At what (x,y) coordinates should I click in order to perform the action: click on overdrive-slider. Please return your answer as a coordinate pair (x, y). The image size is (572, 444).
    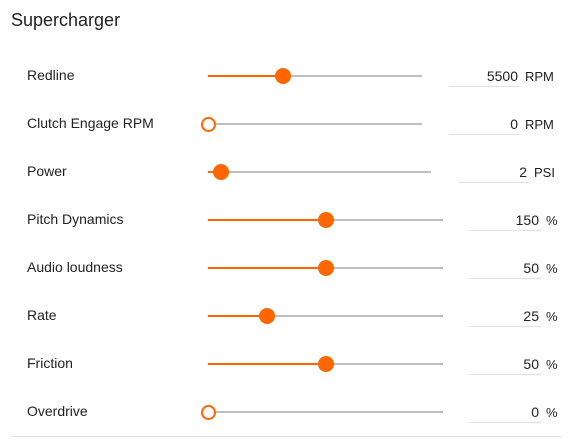
    Looking at the image, I should click on (322, 412).